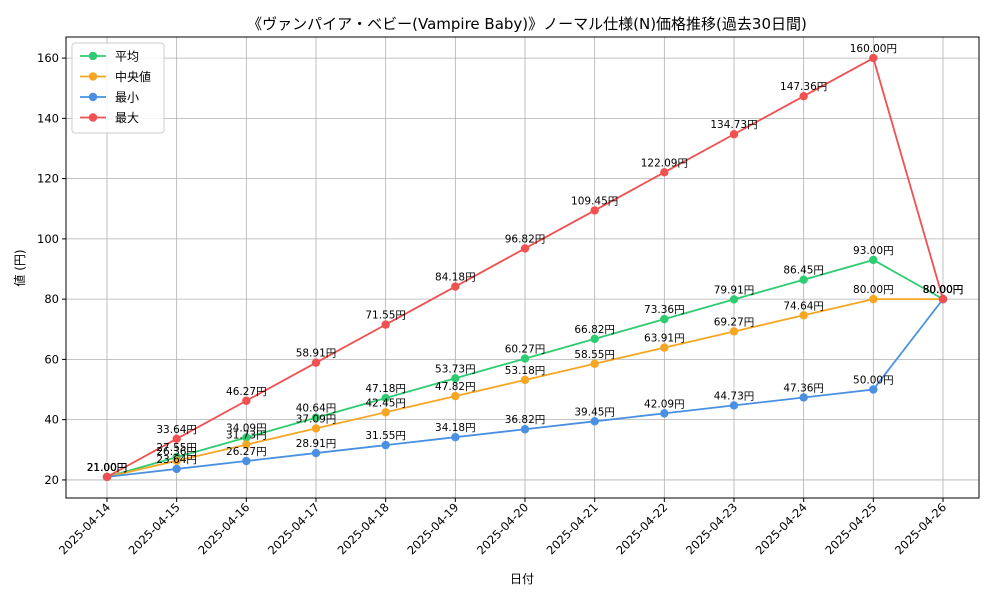 The height and width of the screenshot is (604, 1000). What do you see at coordinates (664, 163) in the screenshot?
I see `data-label-3: 122.09円` at bounding box center [664, 163].